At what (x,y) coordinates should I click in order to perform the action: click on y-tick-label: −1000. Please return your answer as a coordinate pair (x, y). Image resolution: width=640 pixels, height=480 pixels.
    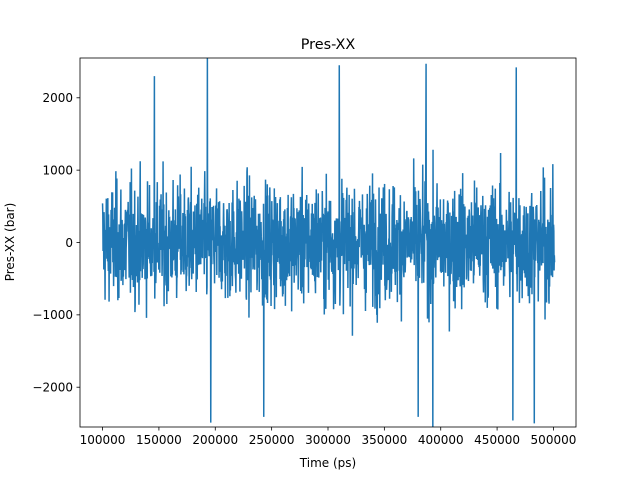
    Looking at the image, I should click on (52, 315).